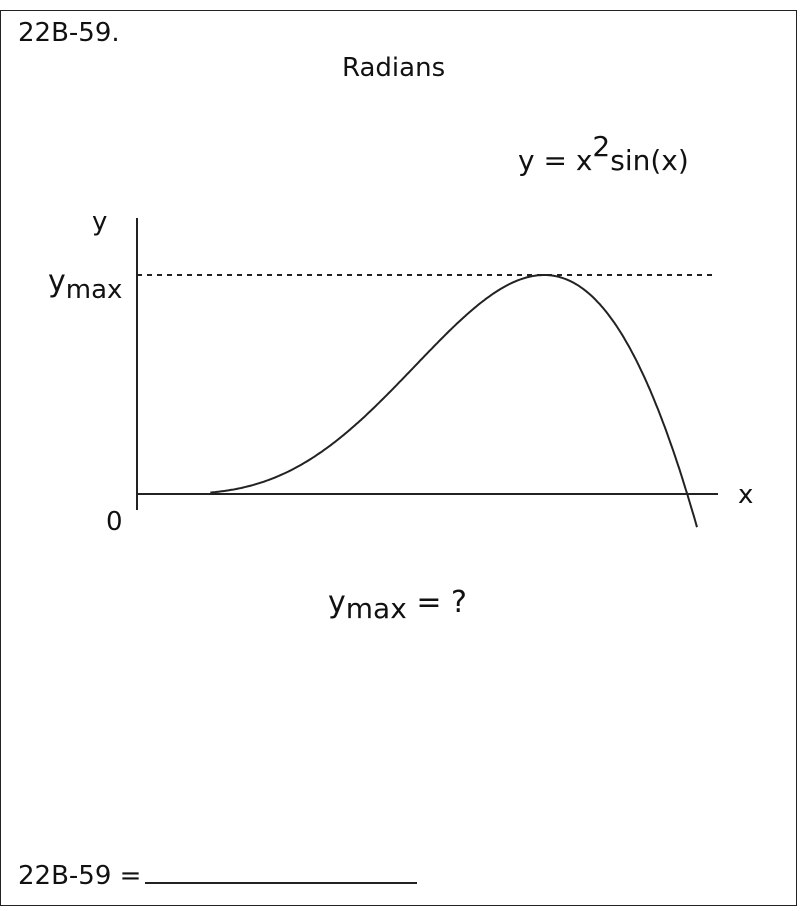  Describe the element at coordinates (555, 160) in the screenshot. I see `equation-lhs: y = x` at that location.